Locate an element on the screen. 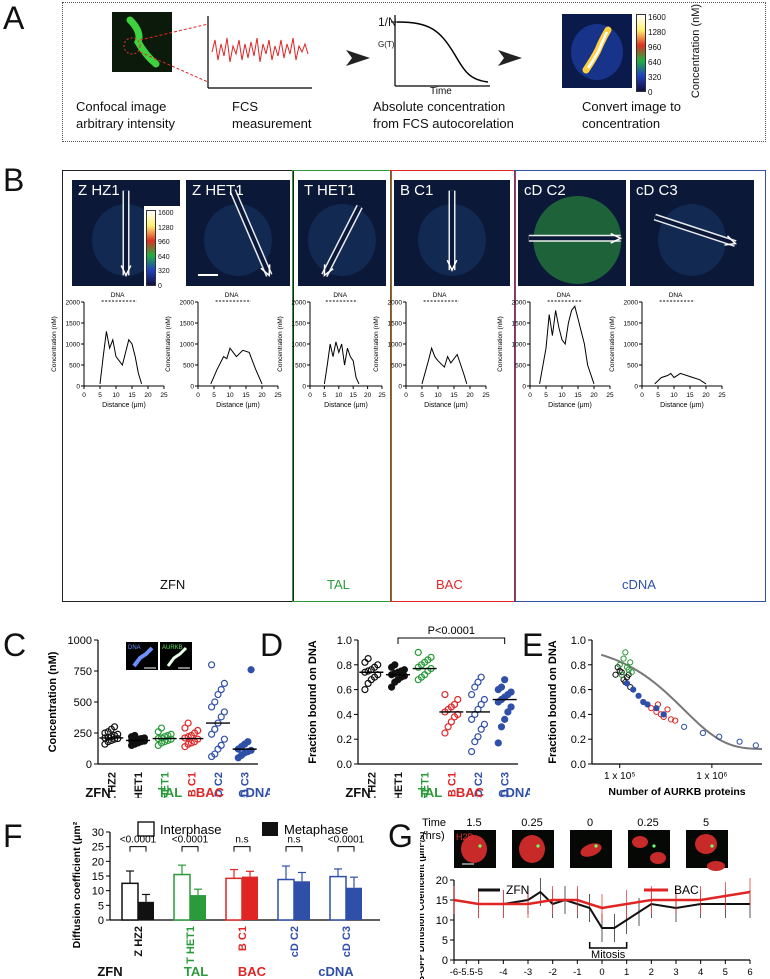 The image size is (770, 979). y-tick-label: 5 is located at coordinates (101, 906).